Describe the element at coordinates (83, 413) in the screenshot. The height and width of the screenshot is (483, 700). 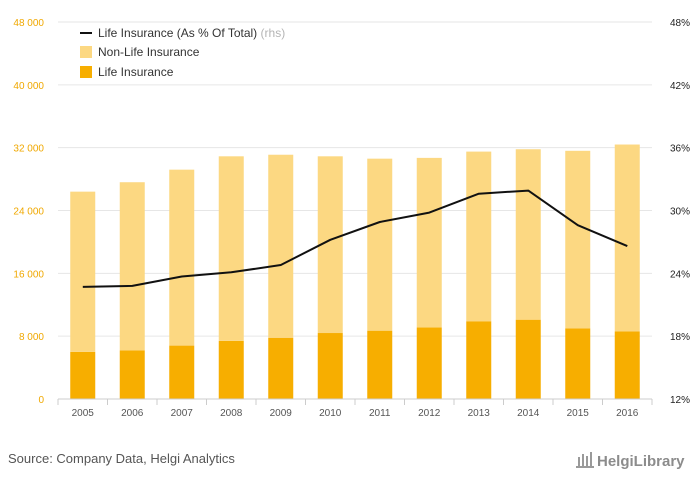
I see `x-tick-label: 2005` at that location.